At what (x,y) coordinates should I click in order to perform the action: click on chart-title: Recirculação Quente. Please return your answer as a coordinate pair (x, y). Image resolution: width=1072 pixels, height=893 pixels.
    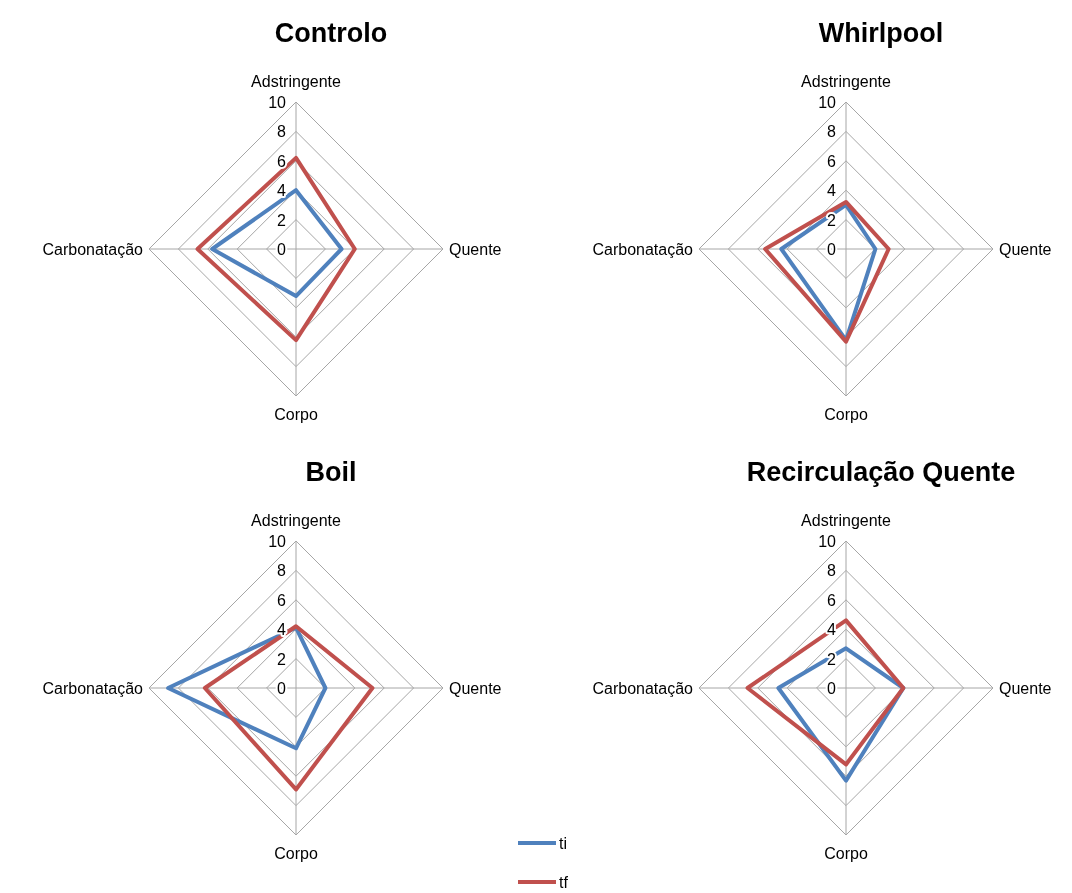
    Looking at the image, I should click on (881, 472).